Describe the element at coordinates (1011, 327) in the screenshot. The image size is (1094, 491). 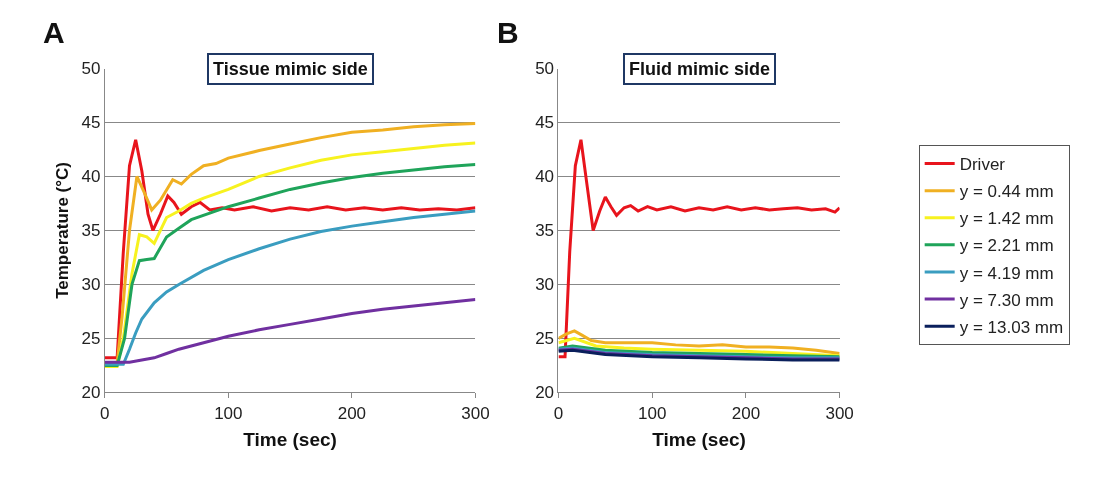
I see `legend-label: y = 13.03 mm` at that location.